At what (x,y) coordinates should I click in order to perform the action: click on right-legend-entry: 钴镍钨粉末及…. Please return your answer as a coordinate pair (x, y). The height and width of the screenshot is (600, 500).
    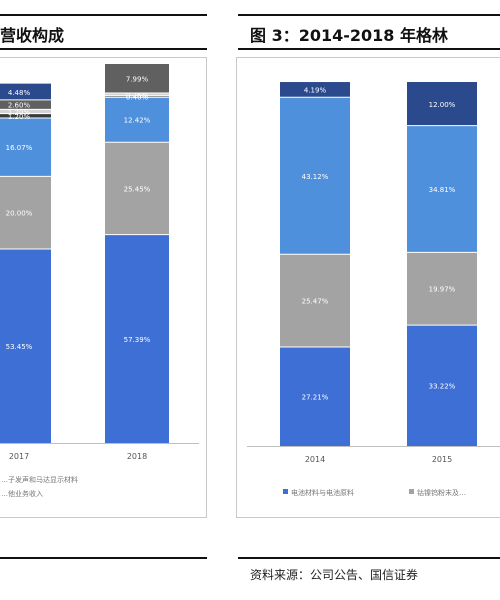
    Looking at the image, I should click on (441, 492).